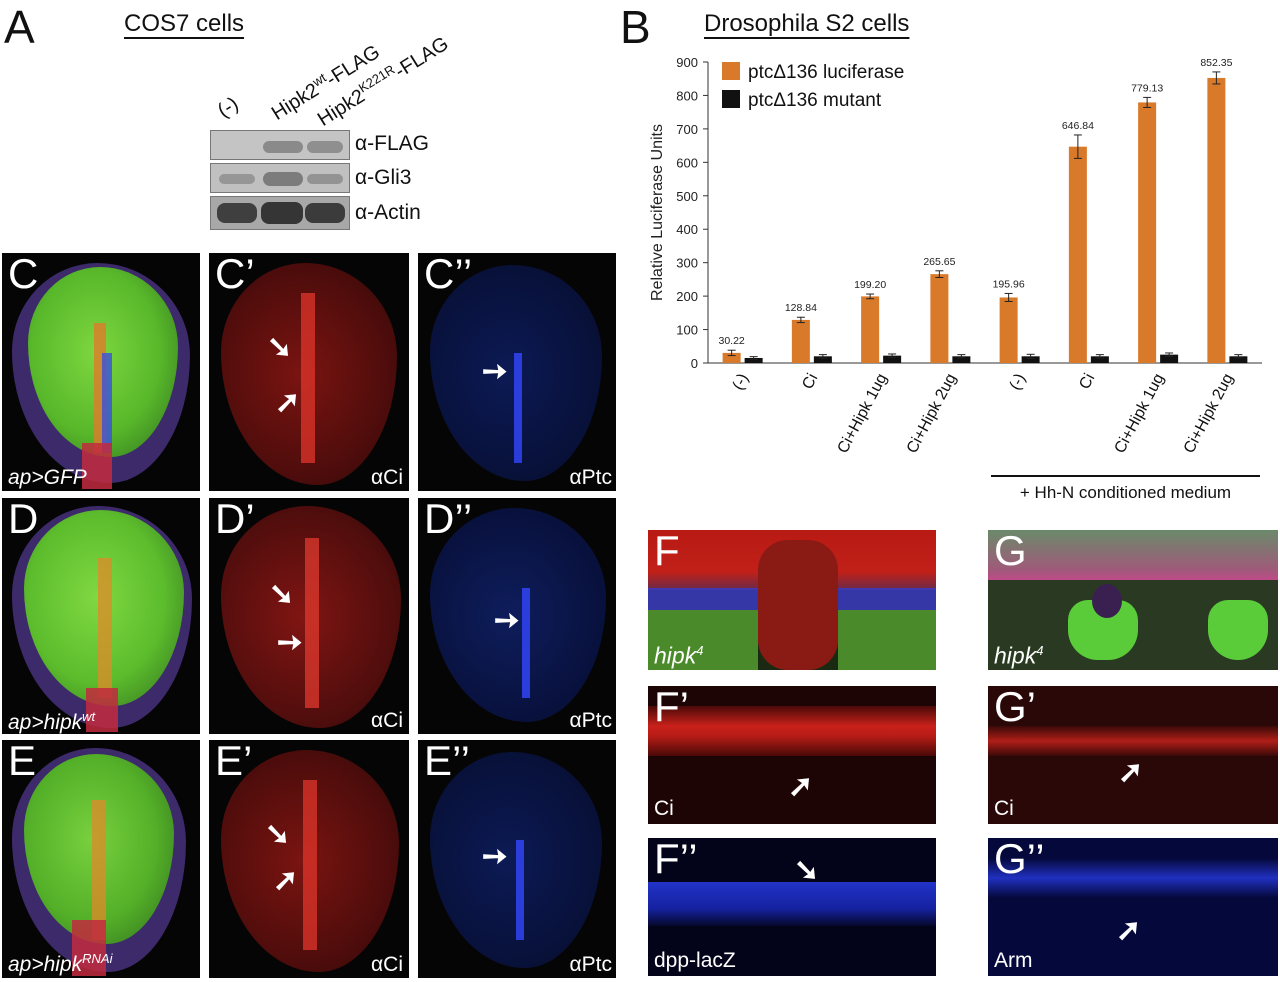 The height and width of the screenshot is (982, 1280). What do you see at coordinates (60, 963) in the screenshot?
I see `caption-e: ap>hipkRNAi` at bounding box center [60, 963].